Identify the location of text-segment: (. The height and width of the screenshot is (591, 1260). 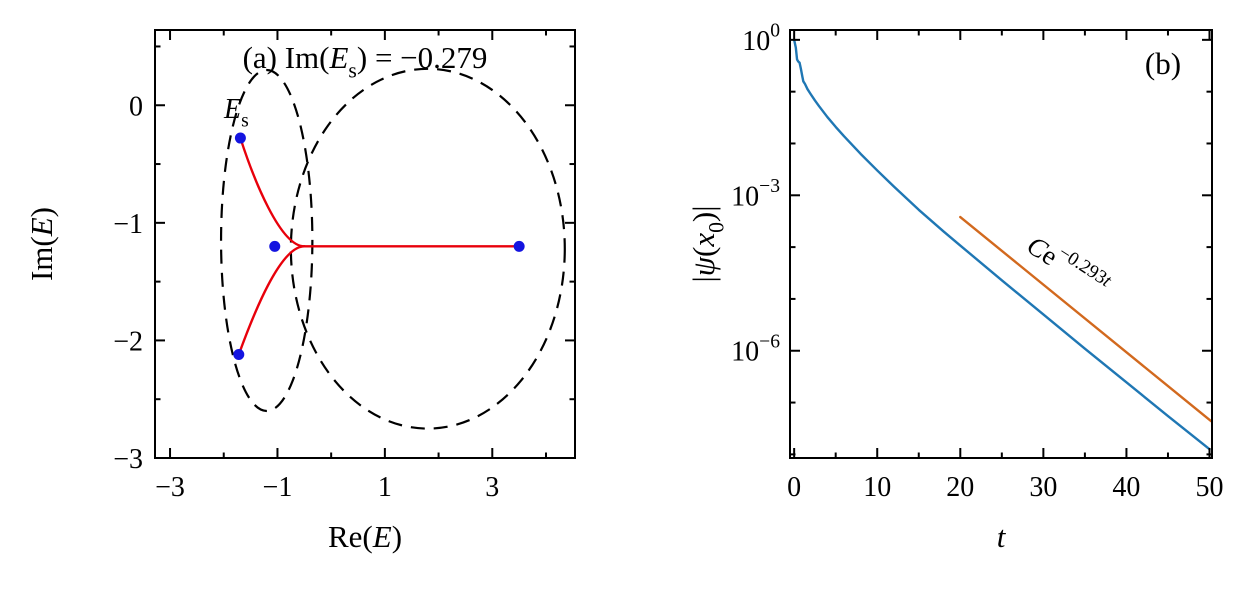
(703, 252).